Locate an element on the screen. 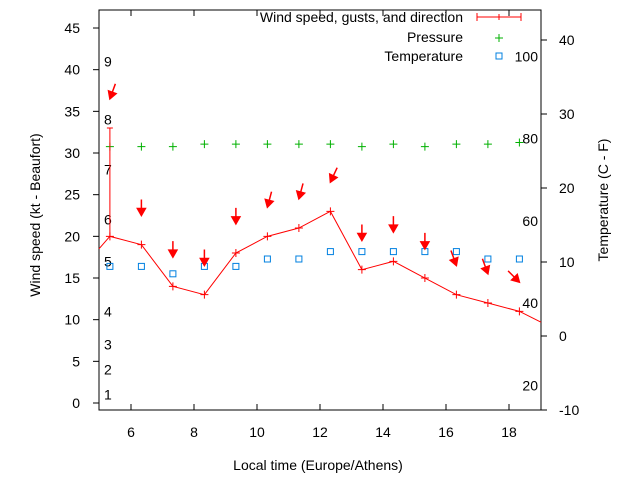  y-right-tick-label: 20 is located at coordinates (567, 188).